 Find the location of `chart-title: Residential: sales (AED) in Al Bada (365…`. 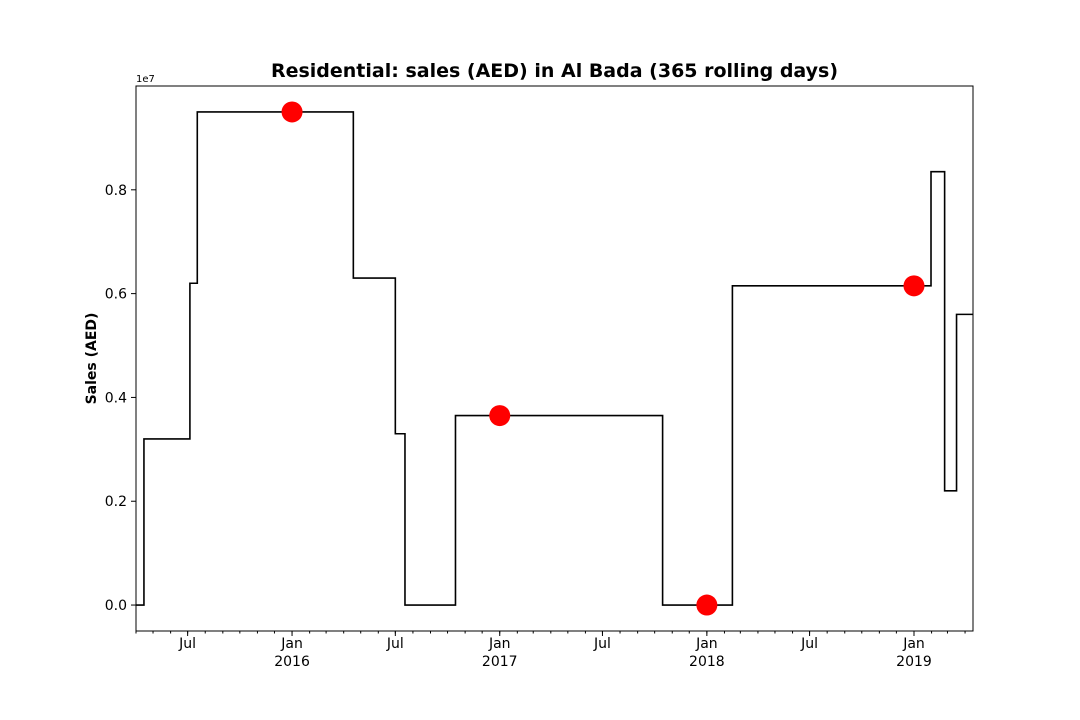

chart-title: Residential: sales (AED) in Al Bada (365… is located at coordinates (554, 71).